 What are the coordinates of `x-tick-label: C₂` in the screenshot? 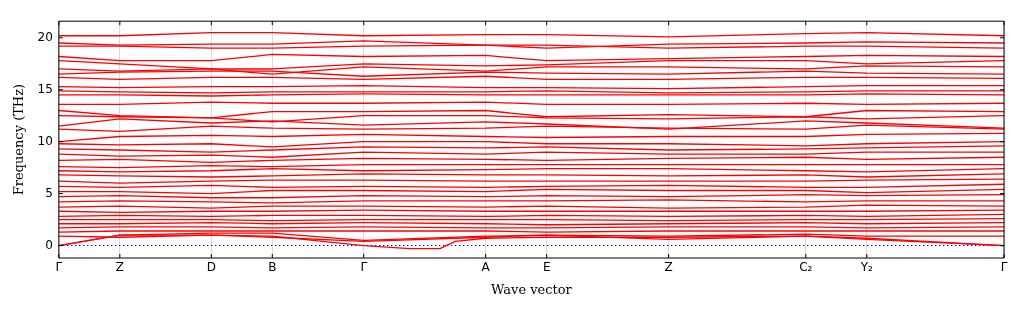 It's located at (806, 267).